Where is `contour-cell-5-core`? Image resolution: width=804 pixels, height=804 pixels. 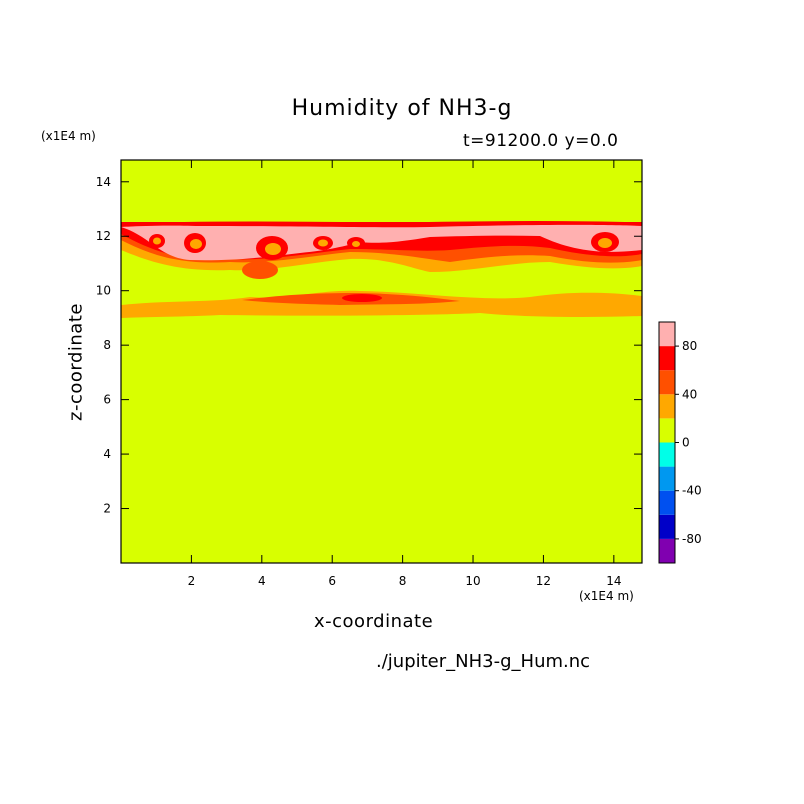 contour-cell-5-core is located at coordinates (356, 244).